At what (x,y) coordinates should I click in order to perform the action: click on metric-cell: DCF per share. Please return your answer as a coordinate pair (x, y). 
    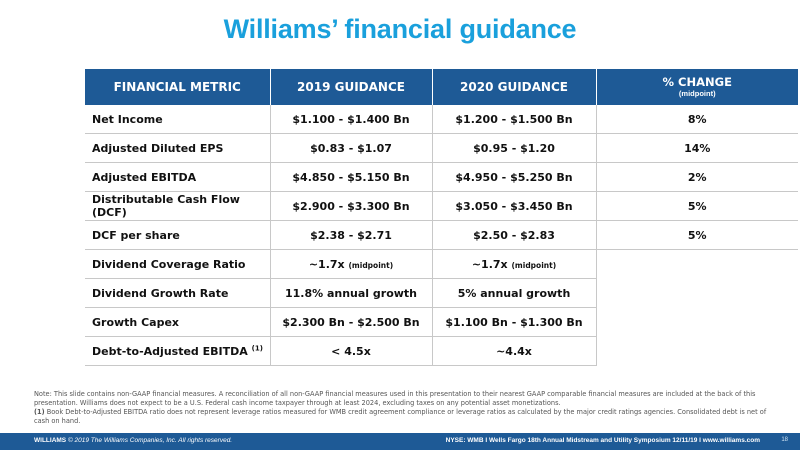
    Looking at the image, I should click on (178, 235).